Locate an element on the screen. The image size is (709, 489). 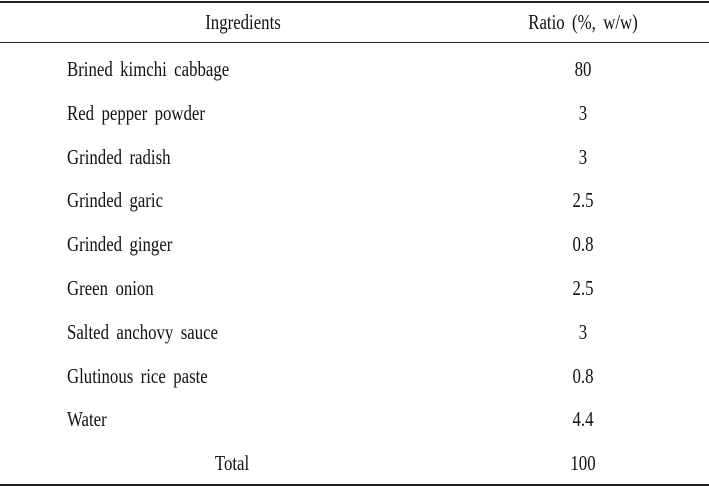
ingredient: Green onion is located at coordinates (110, 288).